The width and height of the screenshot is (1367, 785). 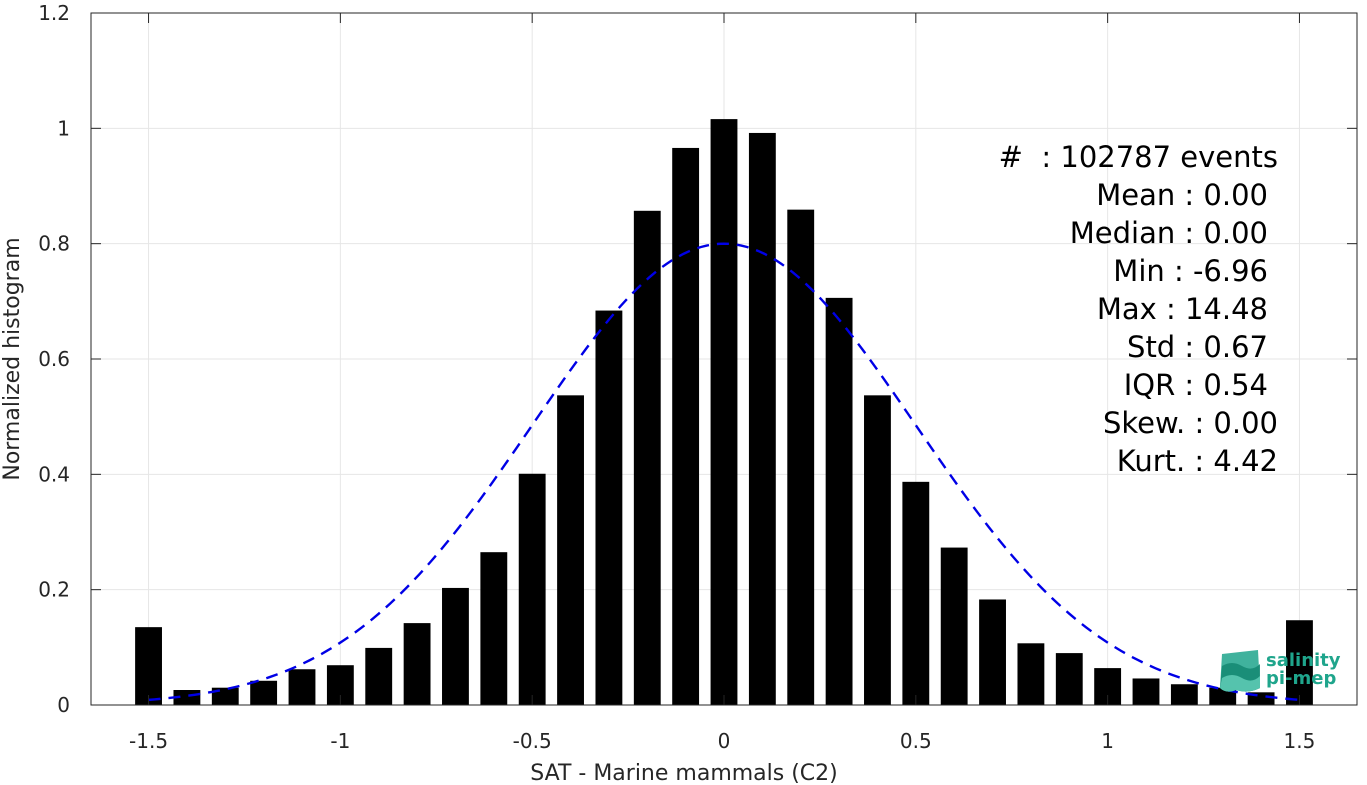 What do you see at coordinates (54, 13) in the screenshot?
I see `y-tick-label: 1.2` at bounding box center [54, 13].